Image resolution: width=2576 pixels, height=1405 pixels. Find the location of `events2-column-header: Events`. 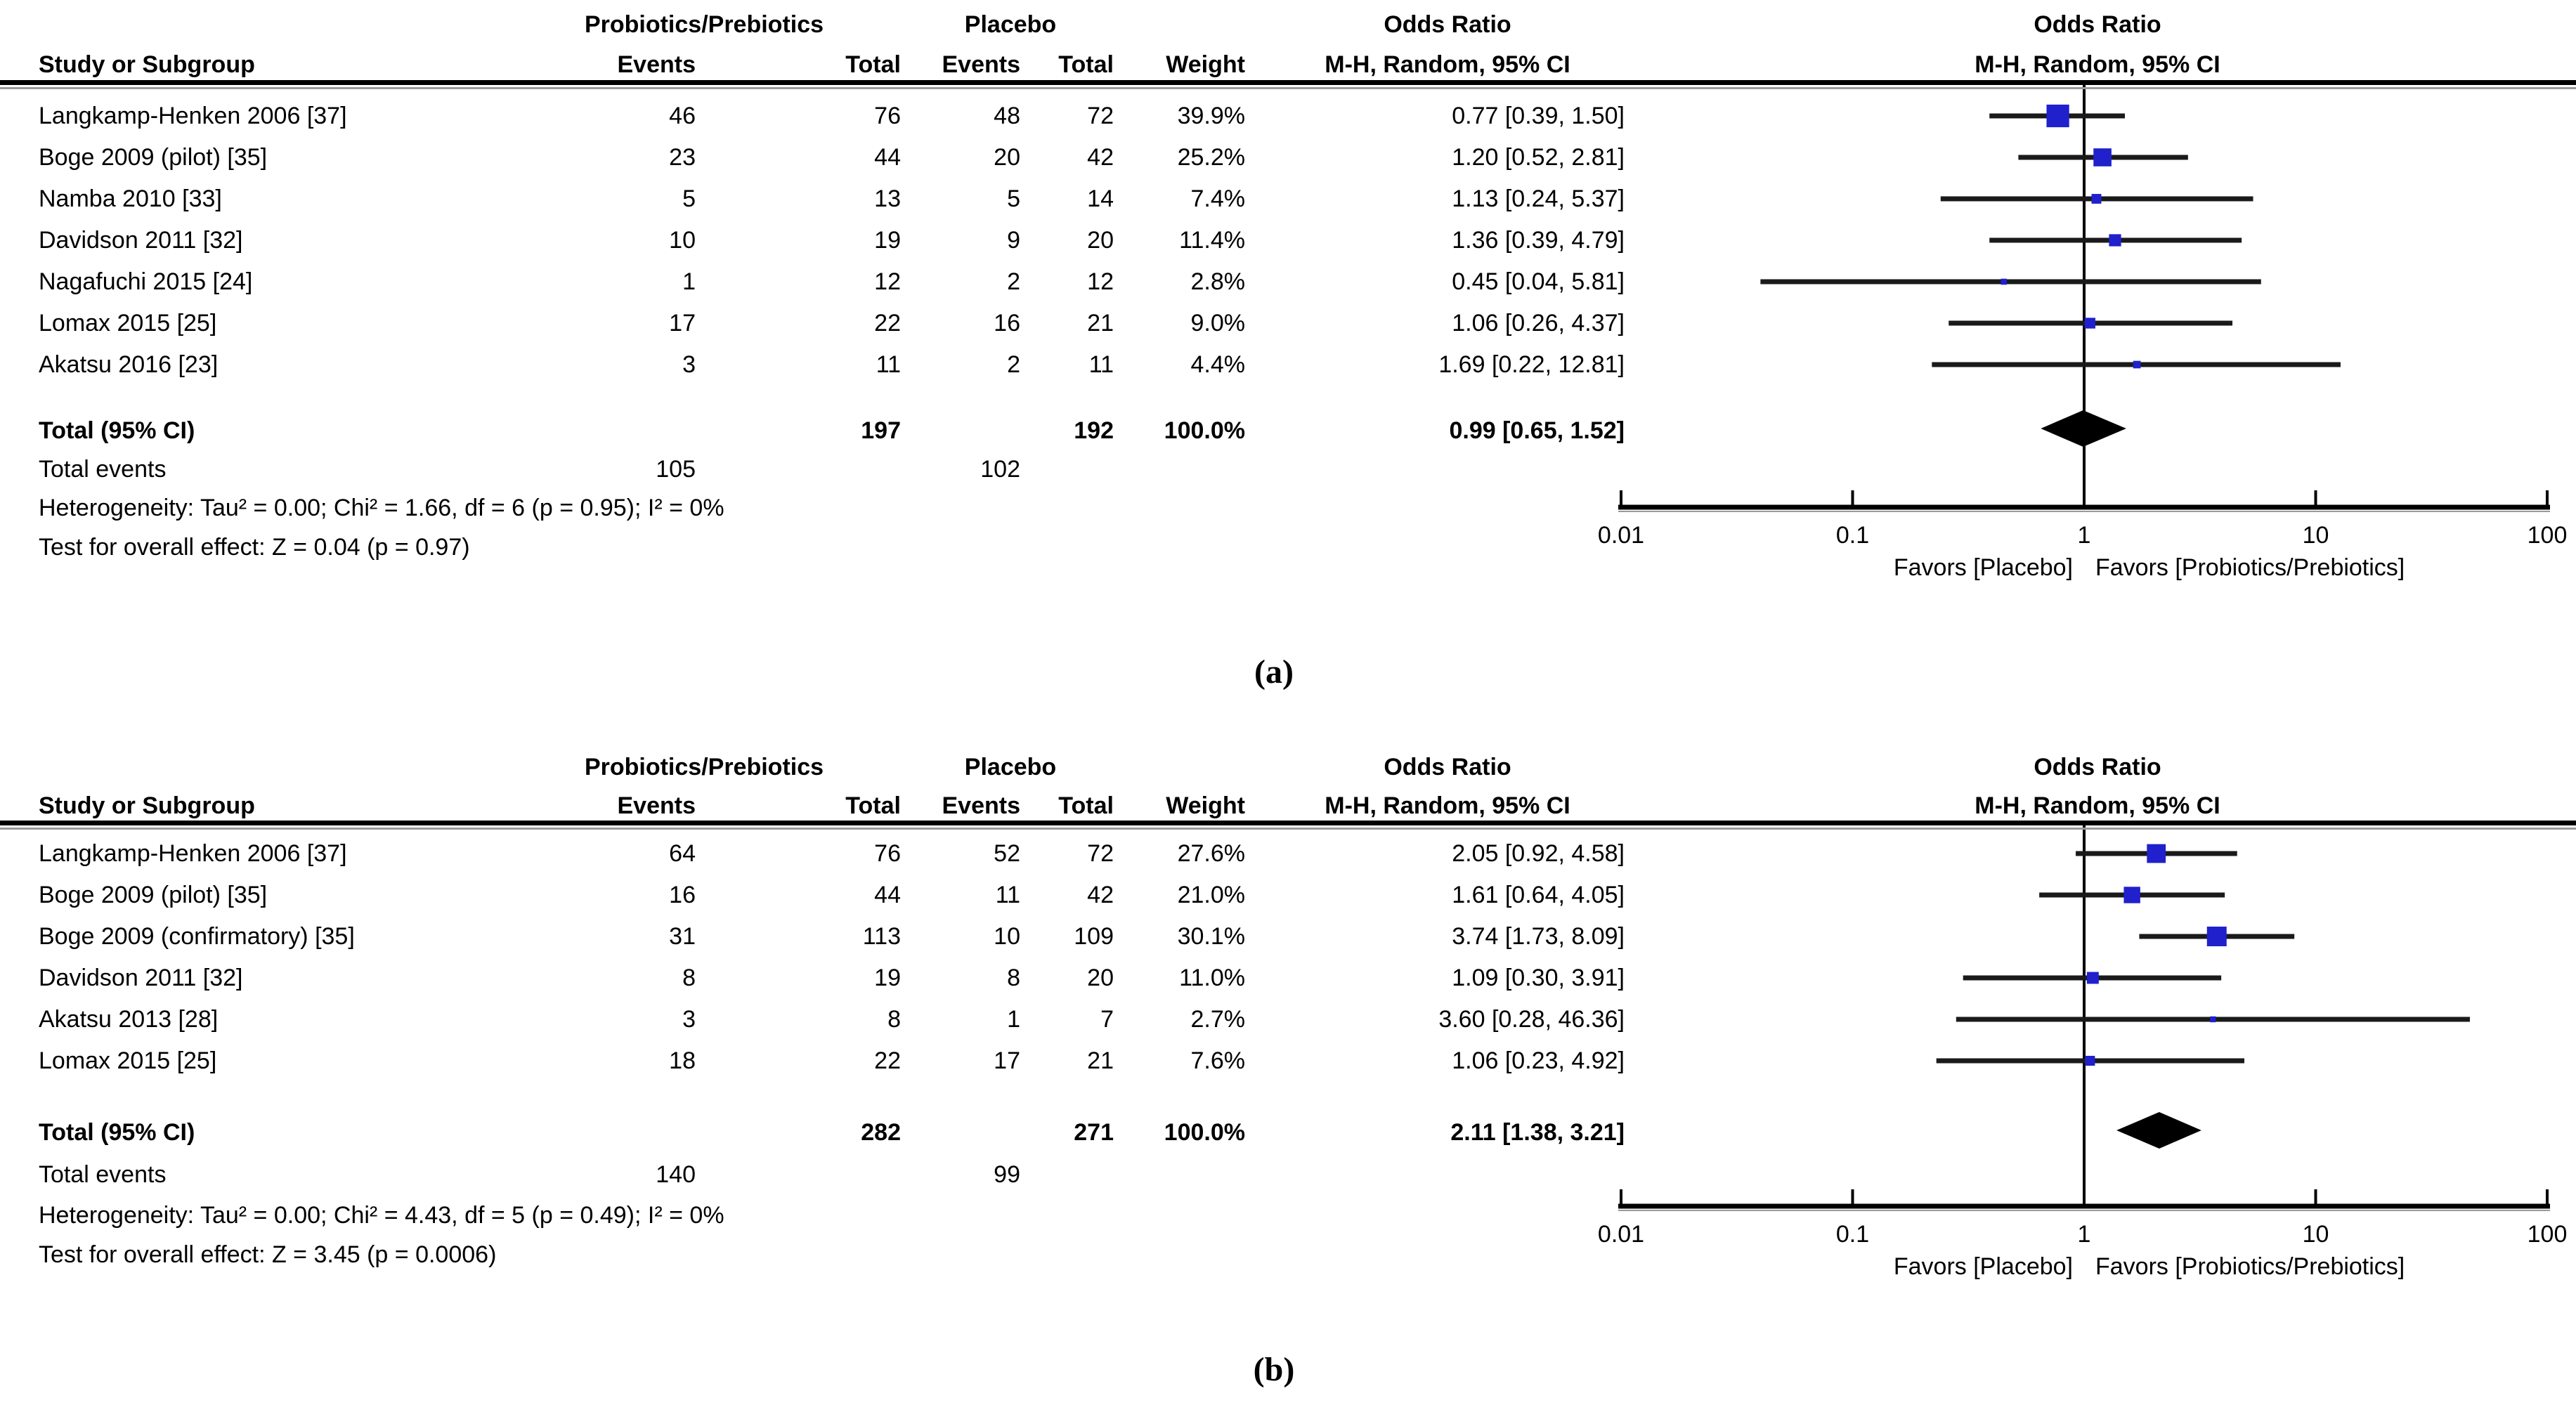

events2-column-header: Events is located at coordinates (981, 64).